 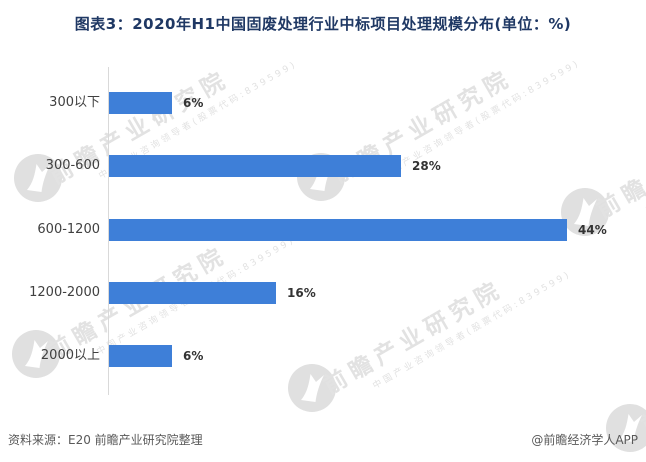 What do you see at coordinates (323, 24) in the screenshot?
I see `chart-title: 图表3：2020年H1中国固废处理行业中标项目处理规模分布(单位：%)` at bounding box center [323, 24].